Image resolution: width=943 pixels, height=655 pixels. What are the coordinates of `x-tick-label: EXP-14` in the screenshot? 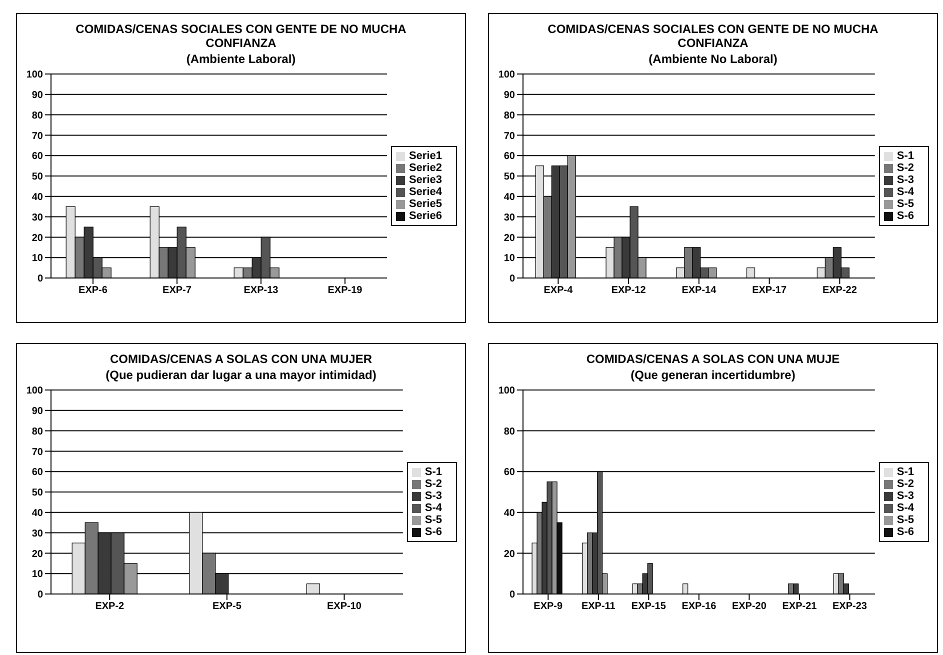 It's located at (699, 290).